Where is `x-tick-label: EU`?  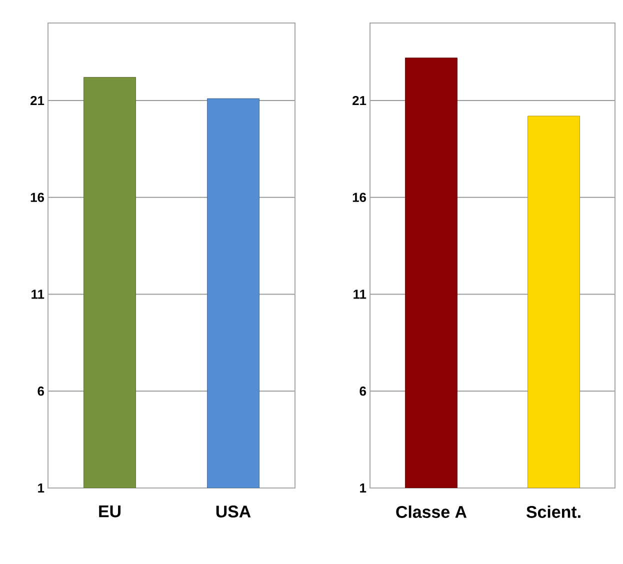 x-tick-label: EU is located at coordinates (109, 512).